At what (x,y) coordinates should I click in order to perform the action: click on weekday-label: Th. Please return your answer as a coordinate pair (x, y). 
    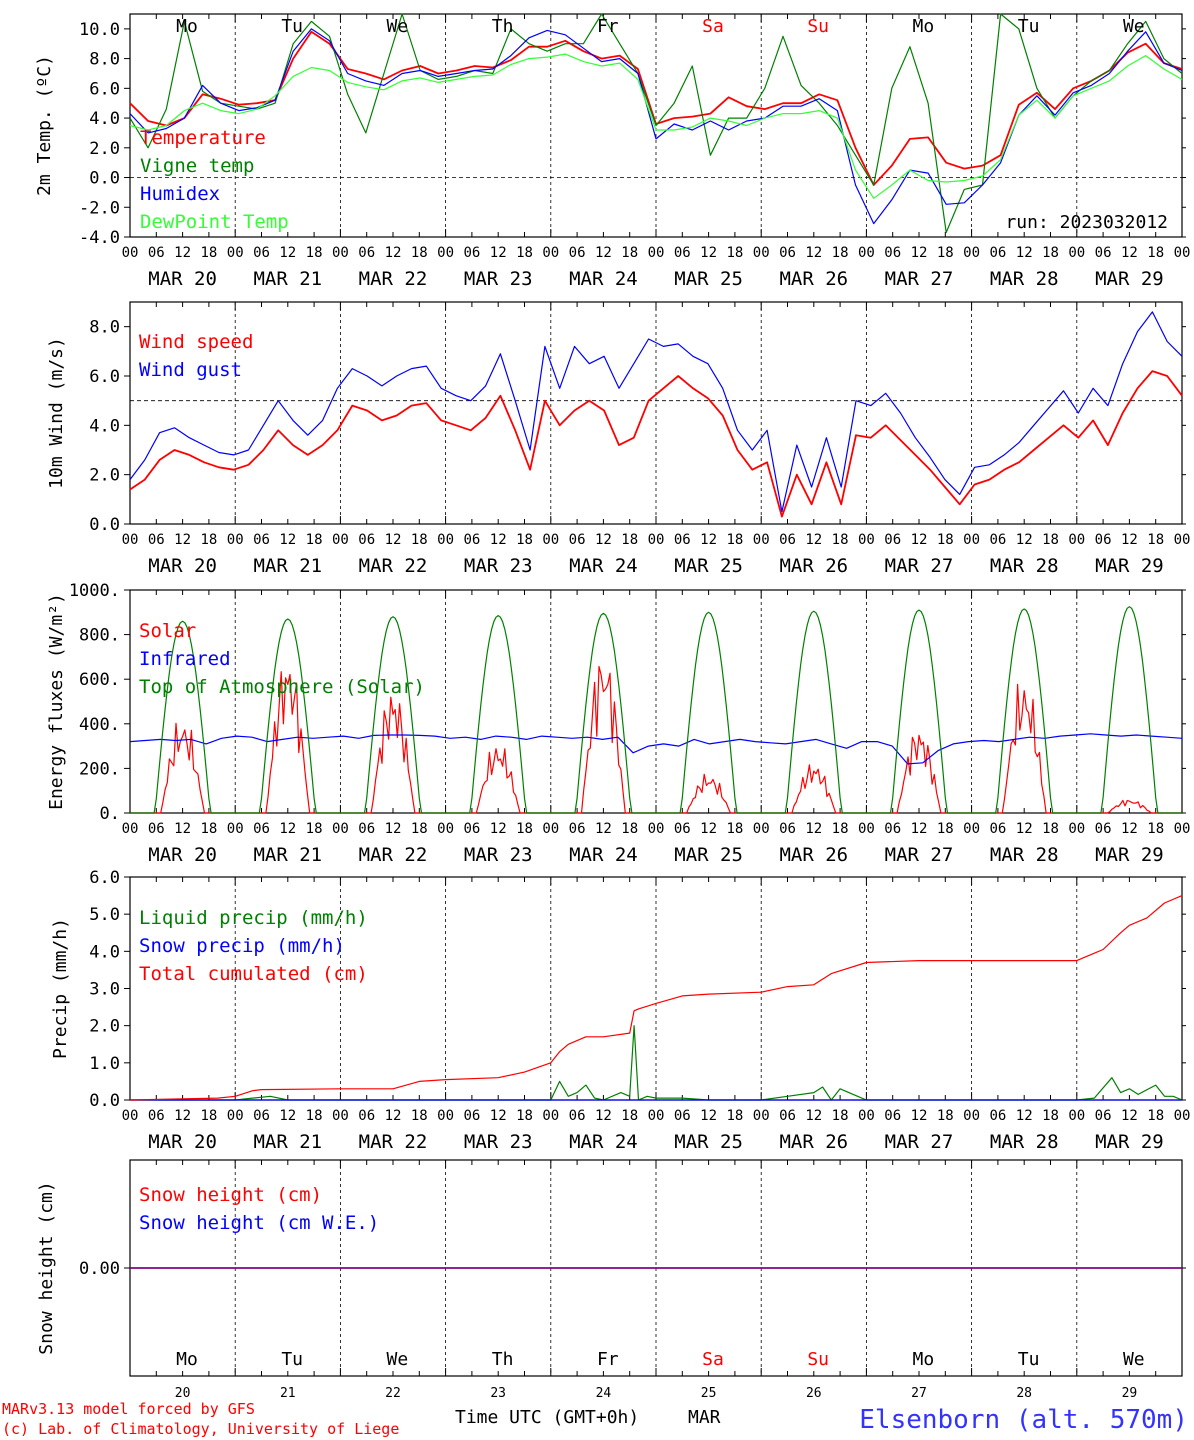
    Looking at the image, I should click on (503, 1359).